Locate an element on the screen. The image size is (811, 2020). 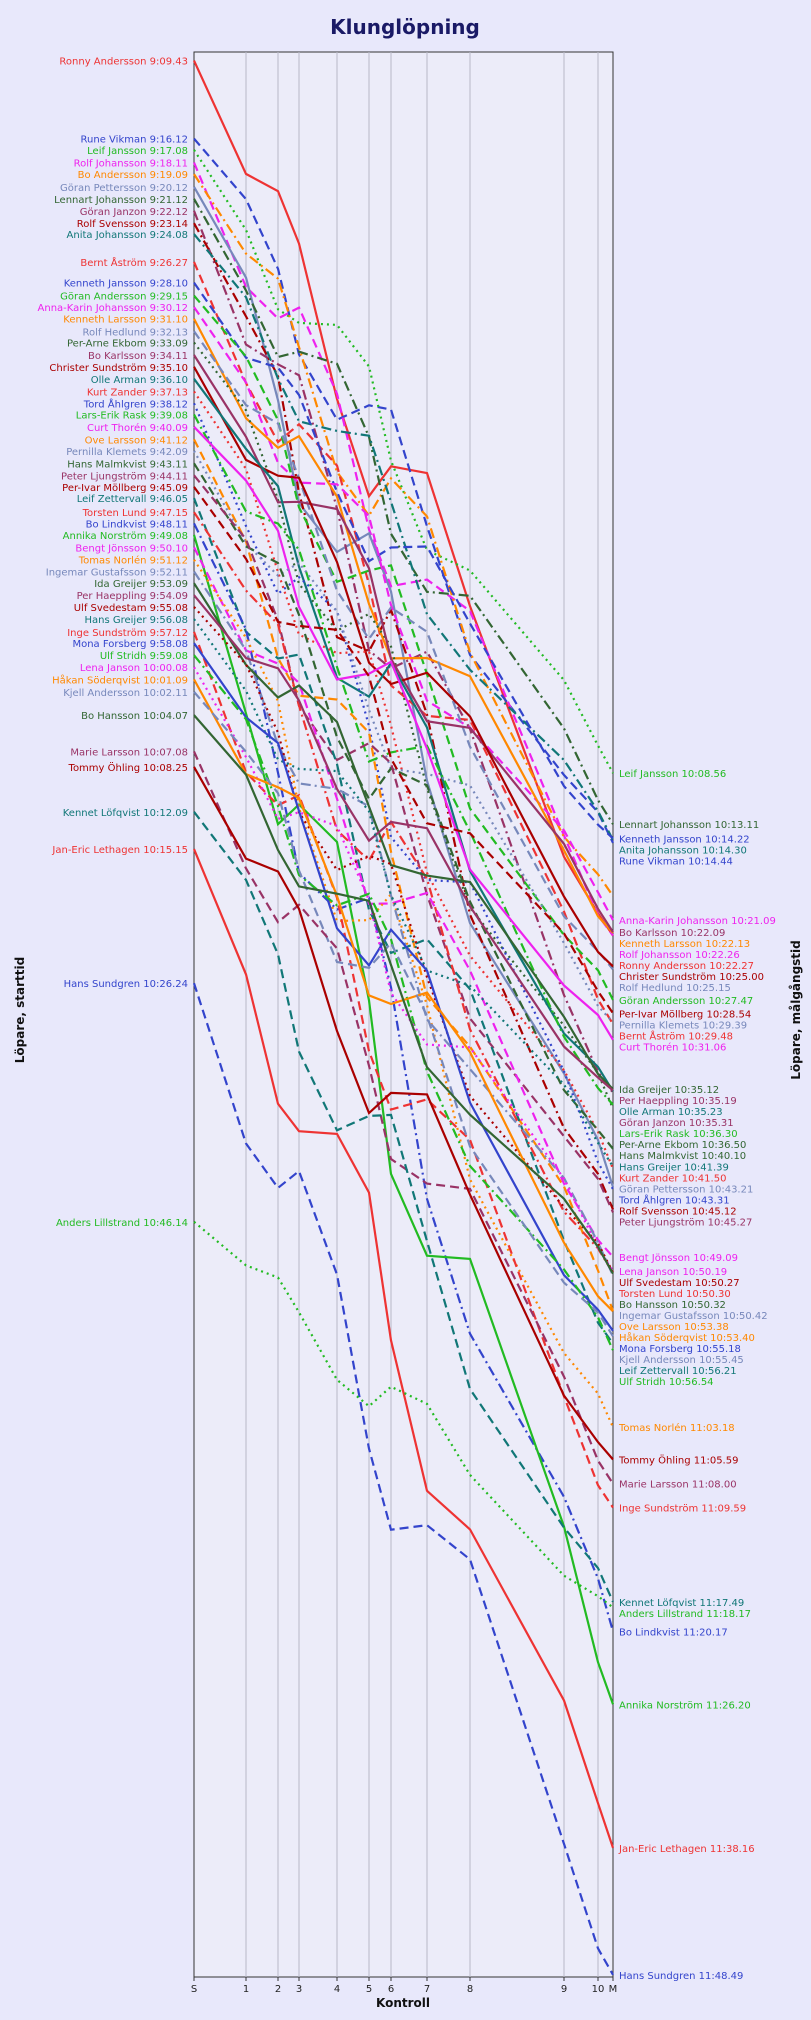
start-label: Lennart Johansson 9:21.12 is located at coordinates (121, 200).